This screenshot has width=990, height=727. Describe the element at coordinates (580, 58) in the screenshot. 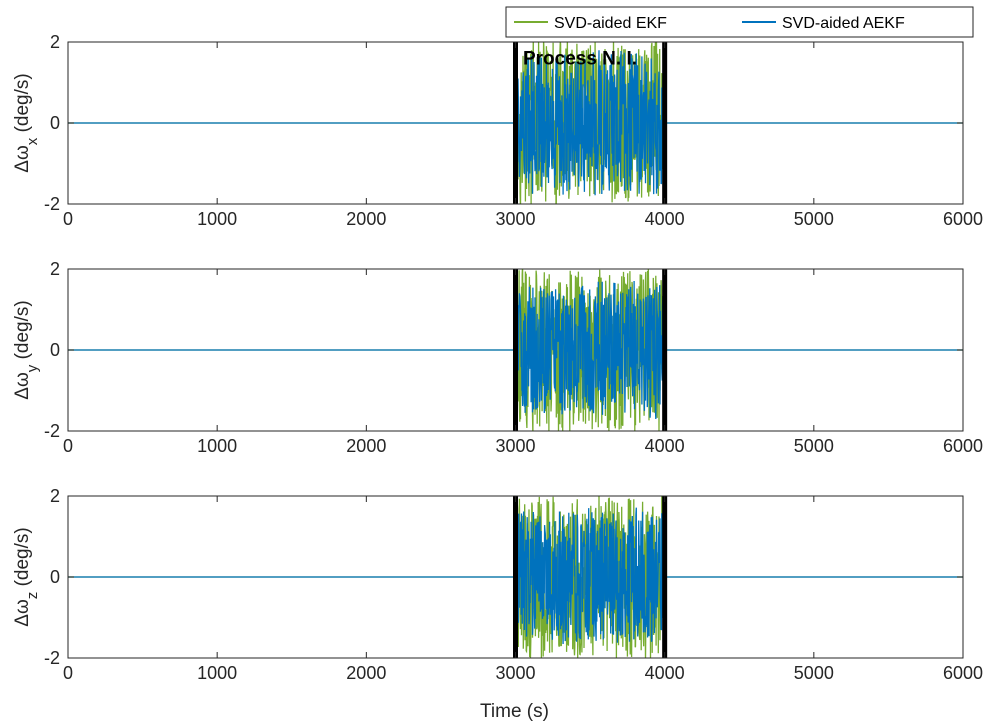

I see `annotation-text: Process N. I.` at that location.